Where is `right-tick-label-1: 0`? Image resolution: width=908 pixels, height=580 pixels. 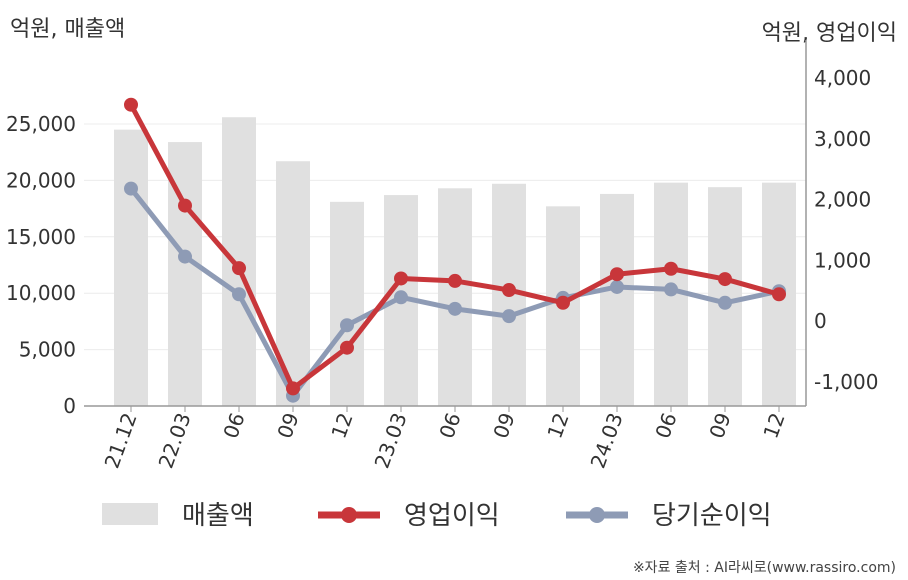 right-tick-label-1: 0 is located at coordinates (820, 321).